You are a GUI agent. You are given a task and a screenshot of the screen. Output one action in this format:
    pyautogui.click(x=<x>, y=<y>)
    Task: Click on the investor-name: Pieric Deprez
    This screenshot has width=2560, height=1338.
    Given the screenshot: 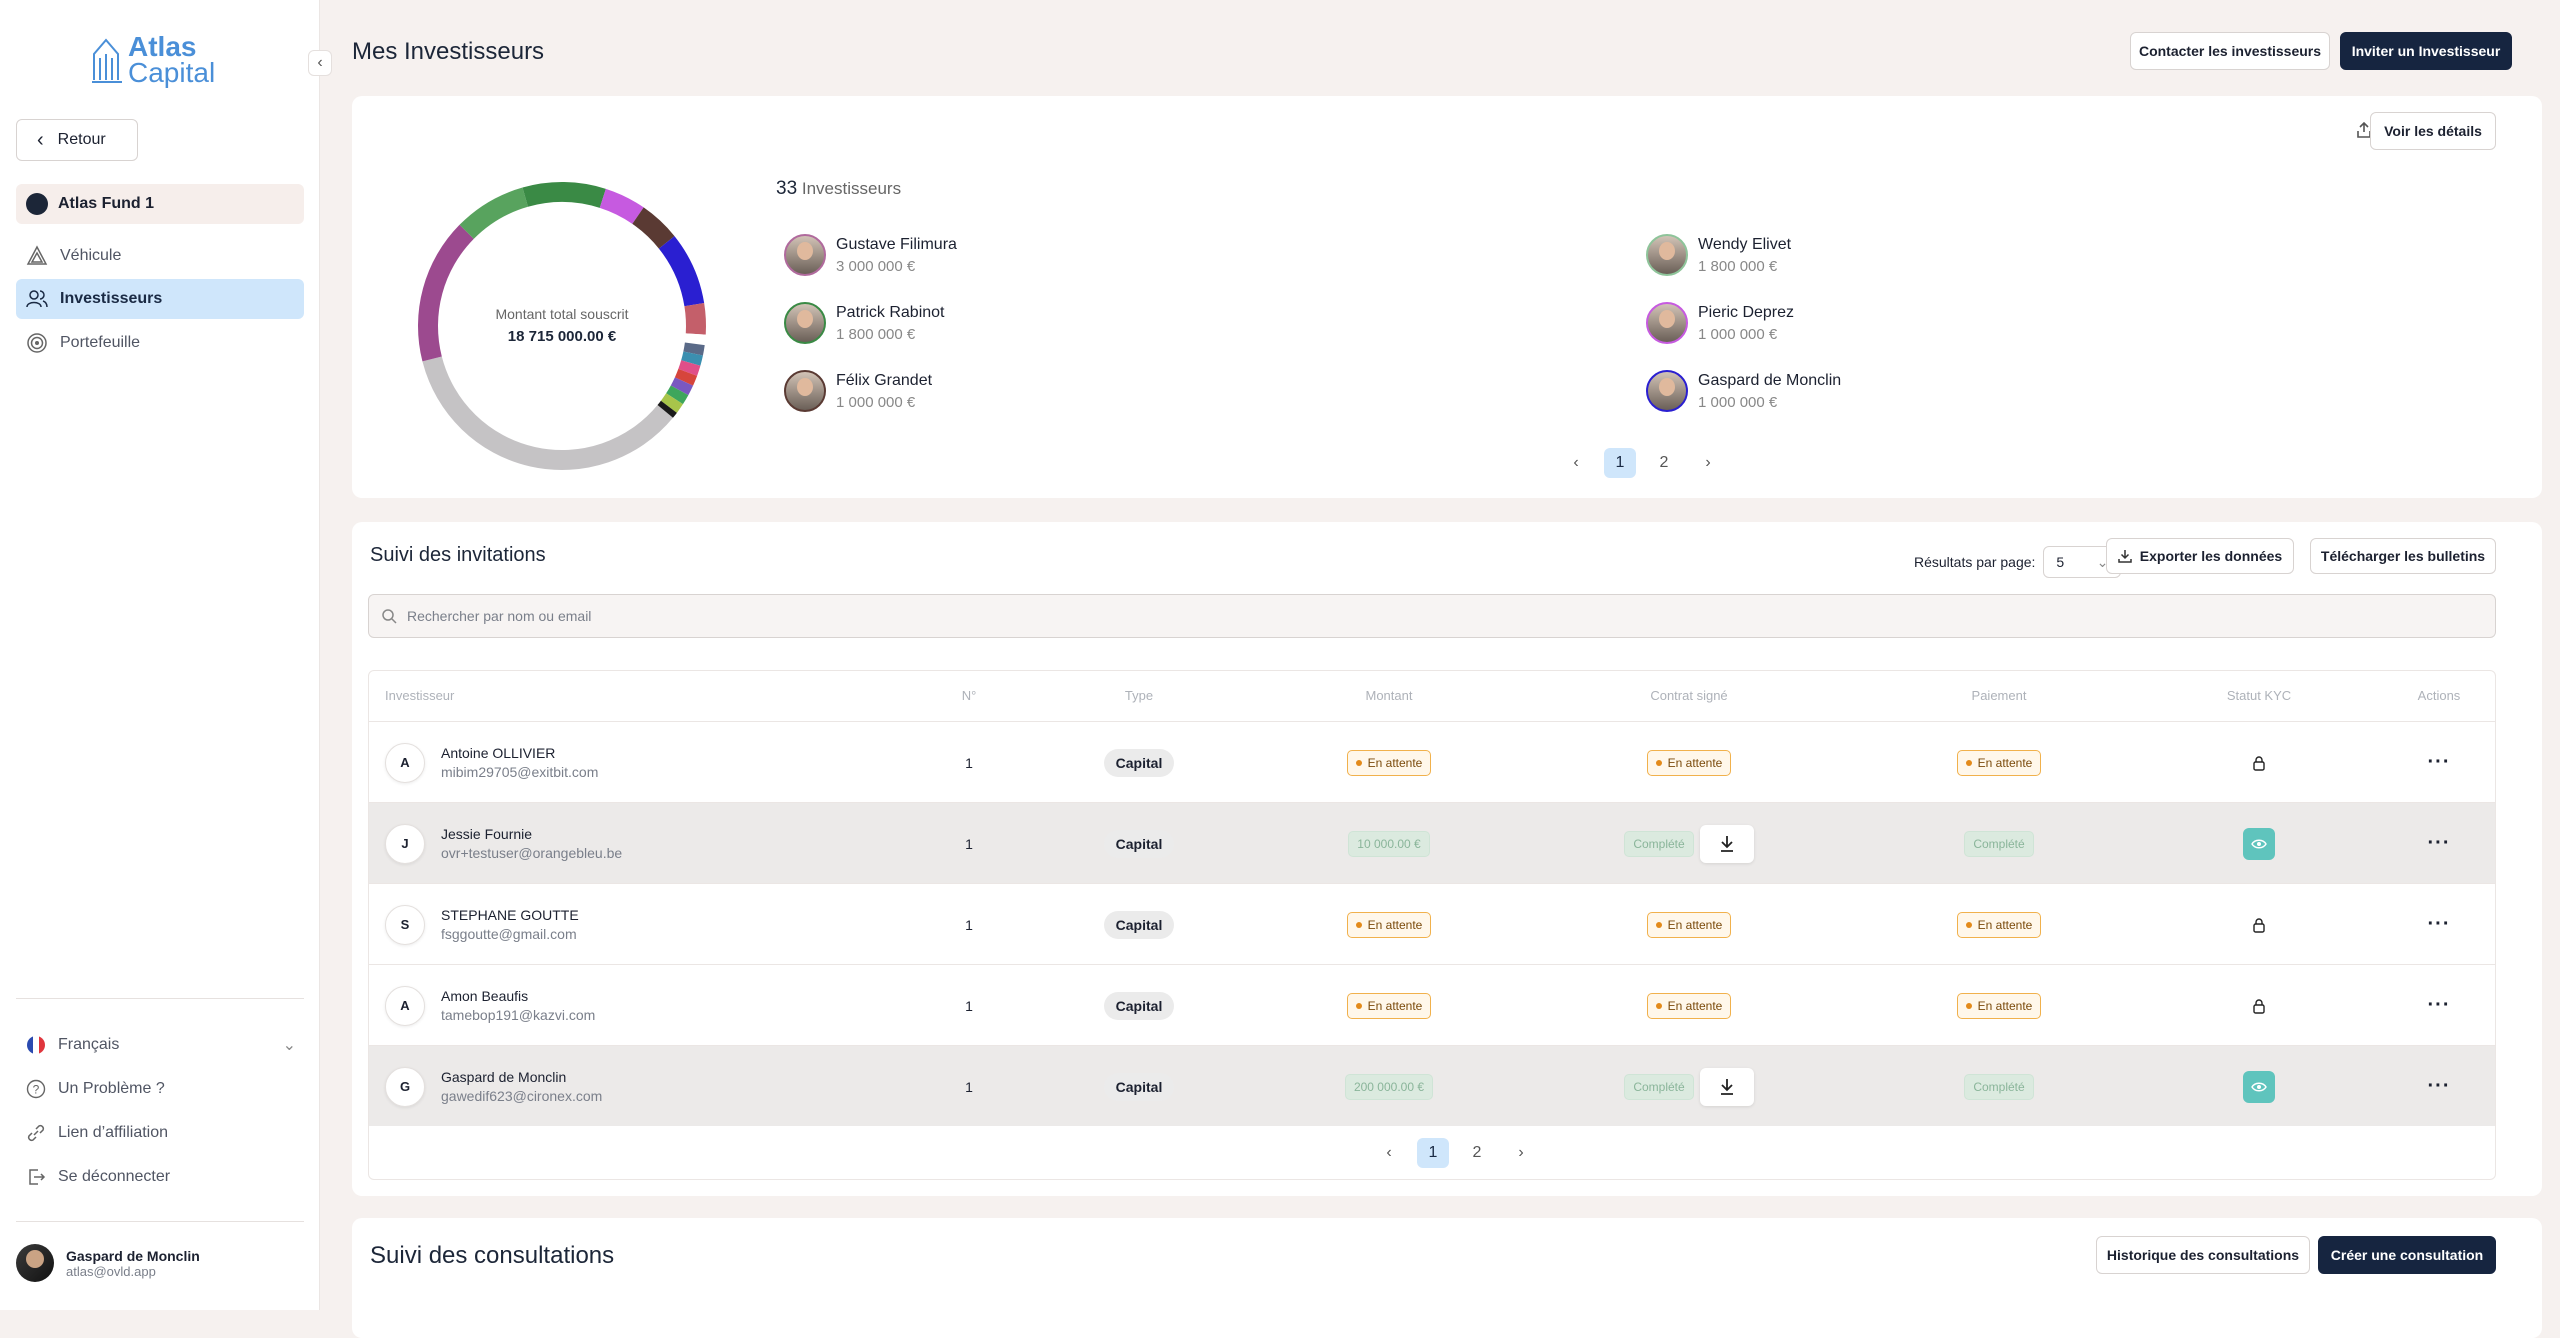 What is the action you would take?
    pyautogui.click(x=1746, y=312)
    